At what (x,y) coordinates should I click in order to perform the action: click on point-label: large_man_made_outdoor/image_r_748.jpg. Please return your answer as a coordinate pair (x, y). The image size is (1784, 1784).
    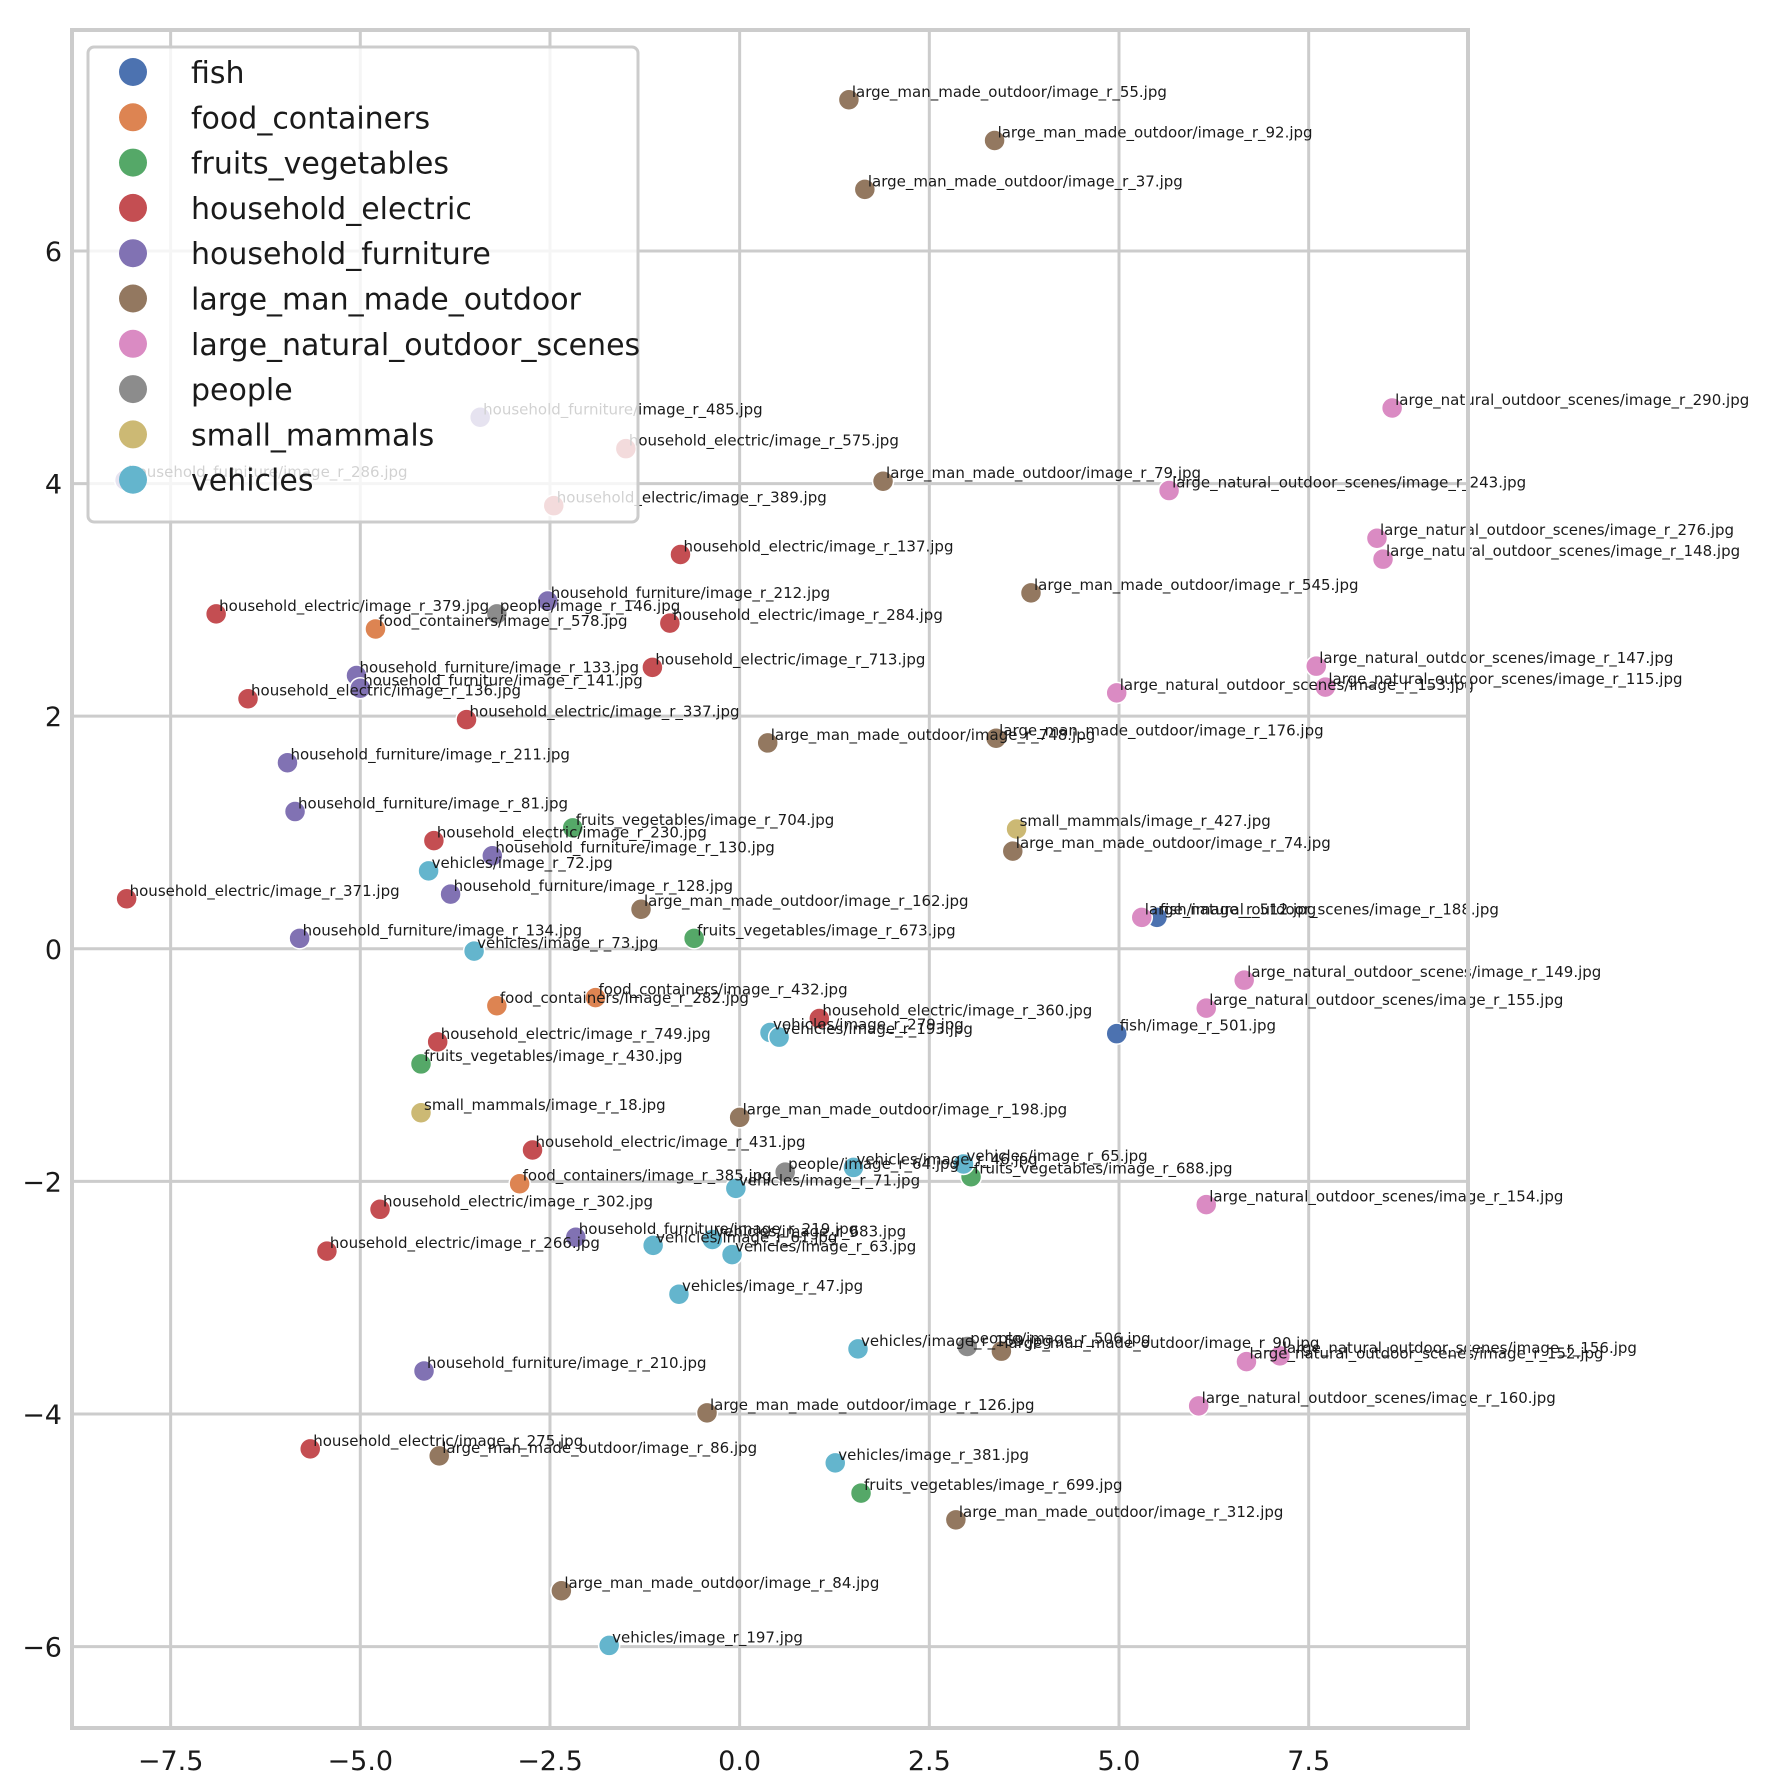
    Looking at the image, I should click on (933, 735).